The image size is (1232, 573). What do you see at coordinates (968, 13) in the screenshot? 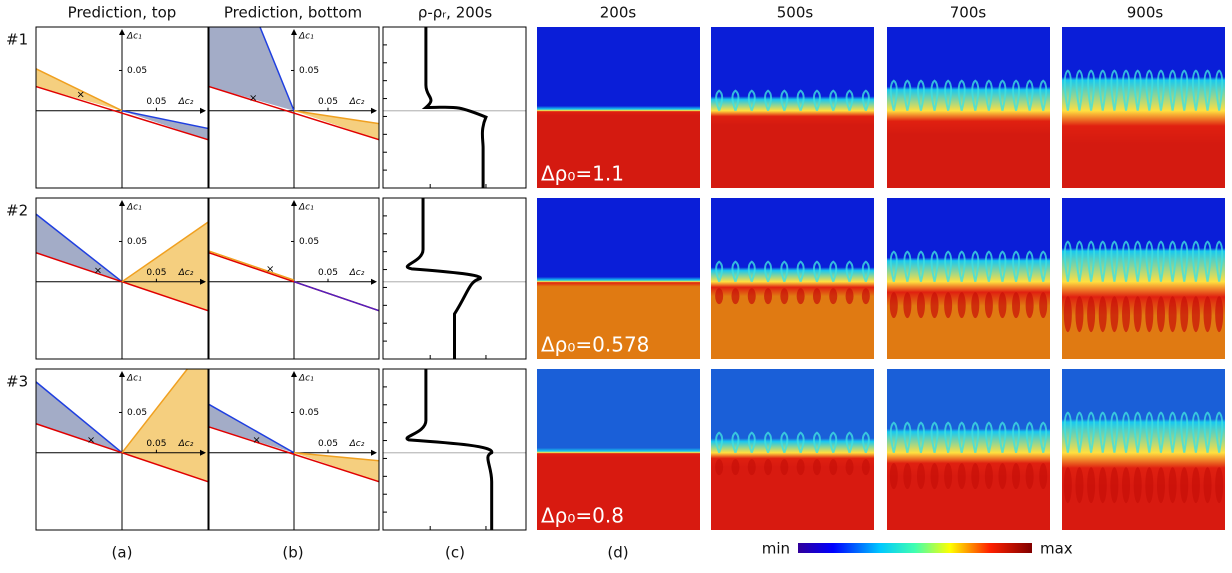
I see `column-header: 700s` at bounding box center [968, 13].